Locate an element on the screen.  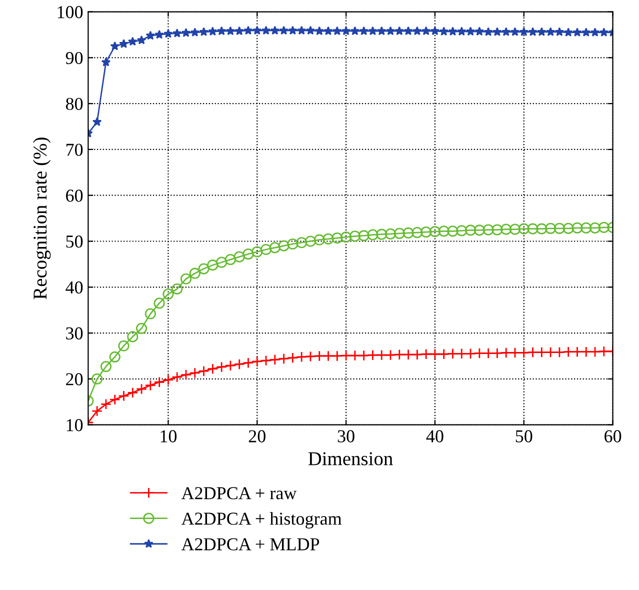
y-tick-label: 90 is located at coordinates (74, 58).